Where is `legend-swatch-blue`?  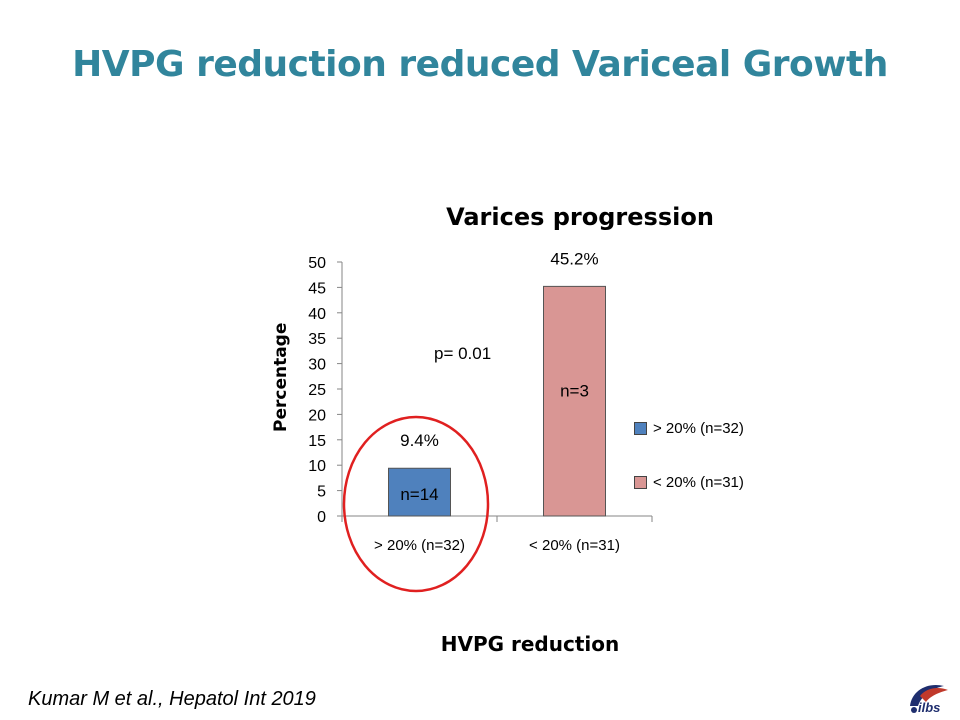
legend-swatch-blue is located at coordinates (640, 428).